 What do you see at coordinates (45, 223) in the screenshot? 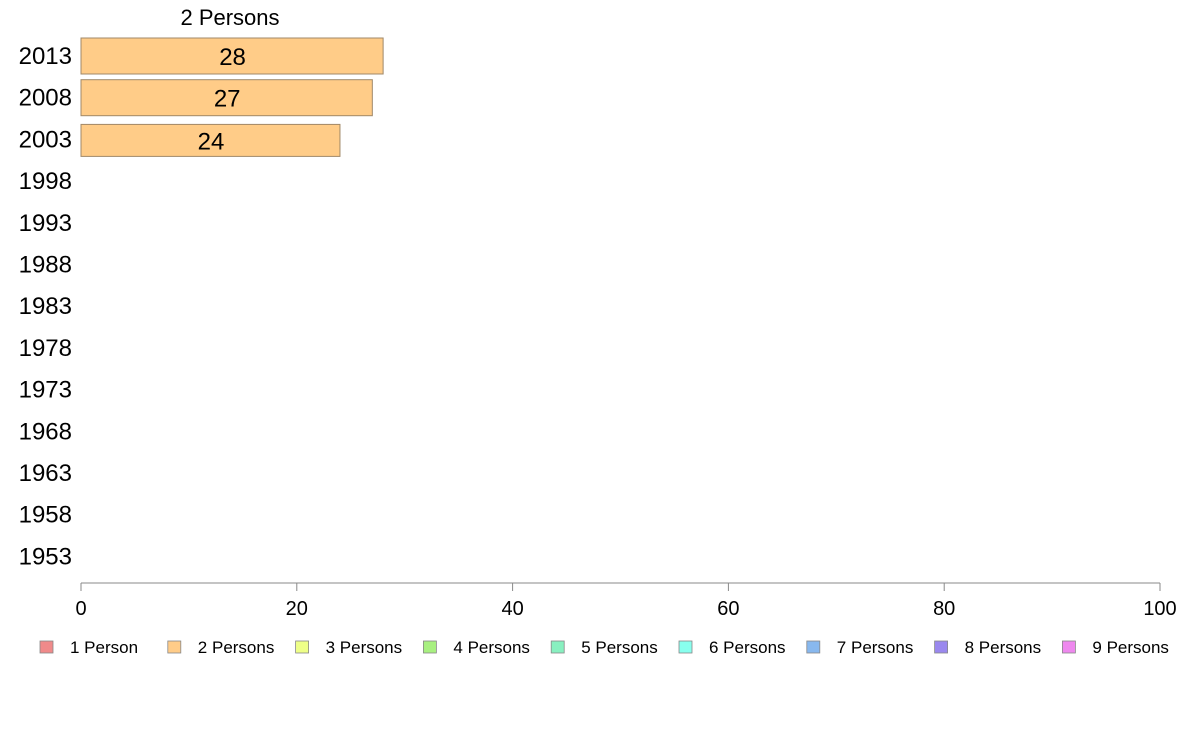
I see `y-tick-label: 1993` at bounding box center [45, 223].